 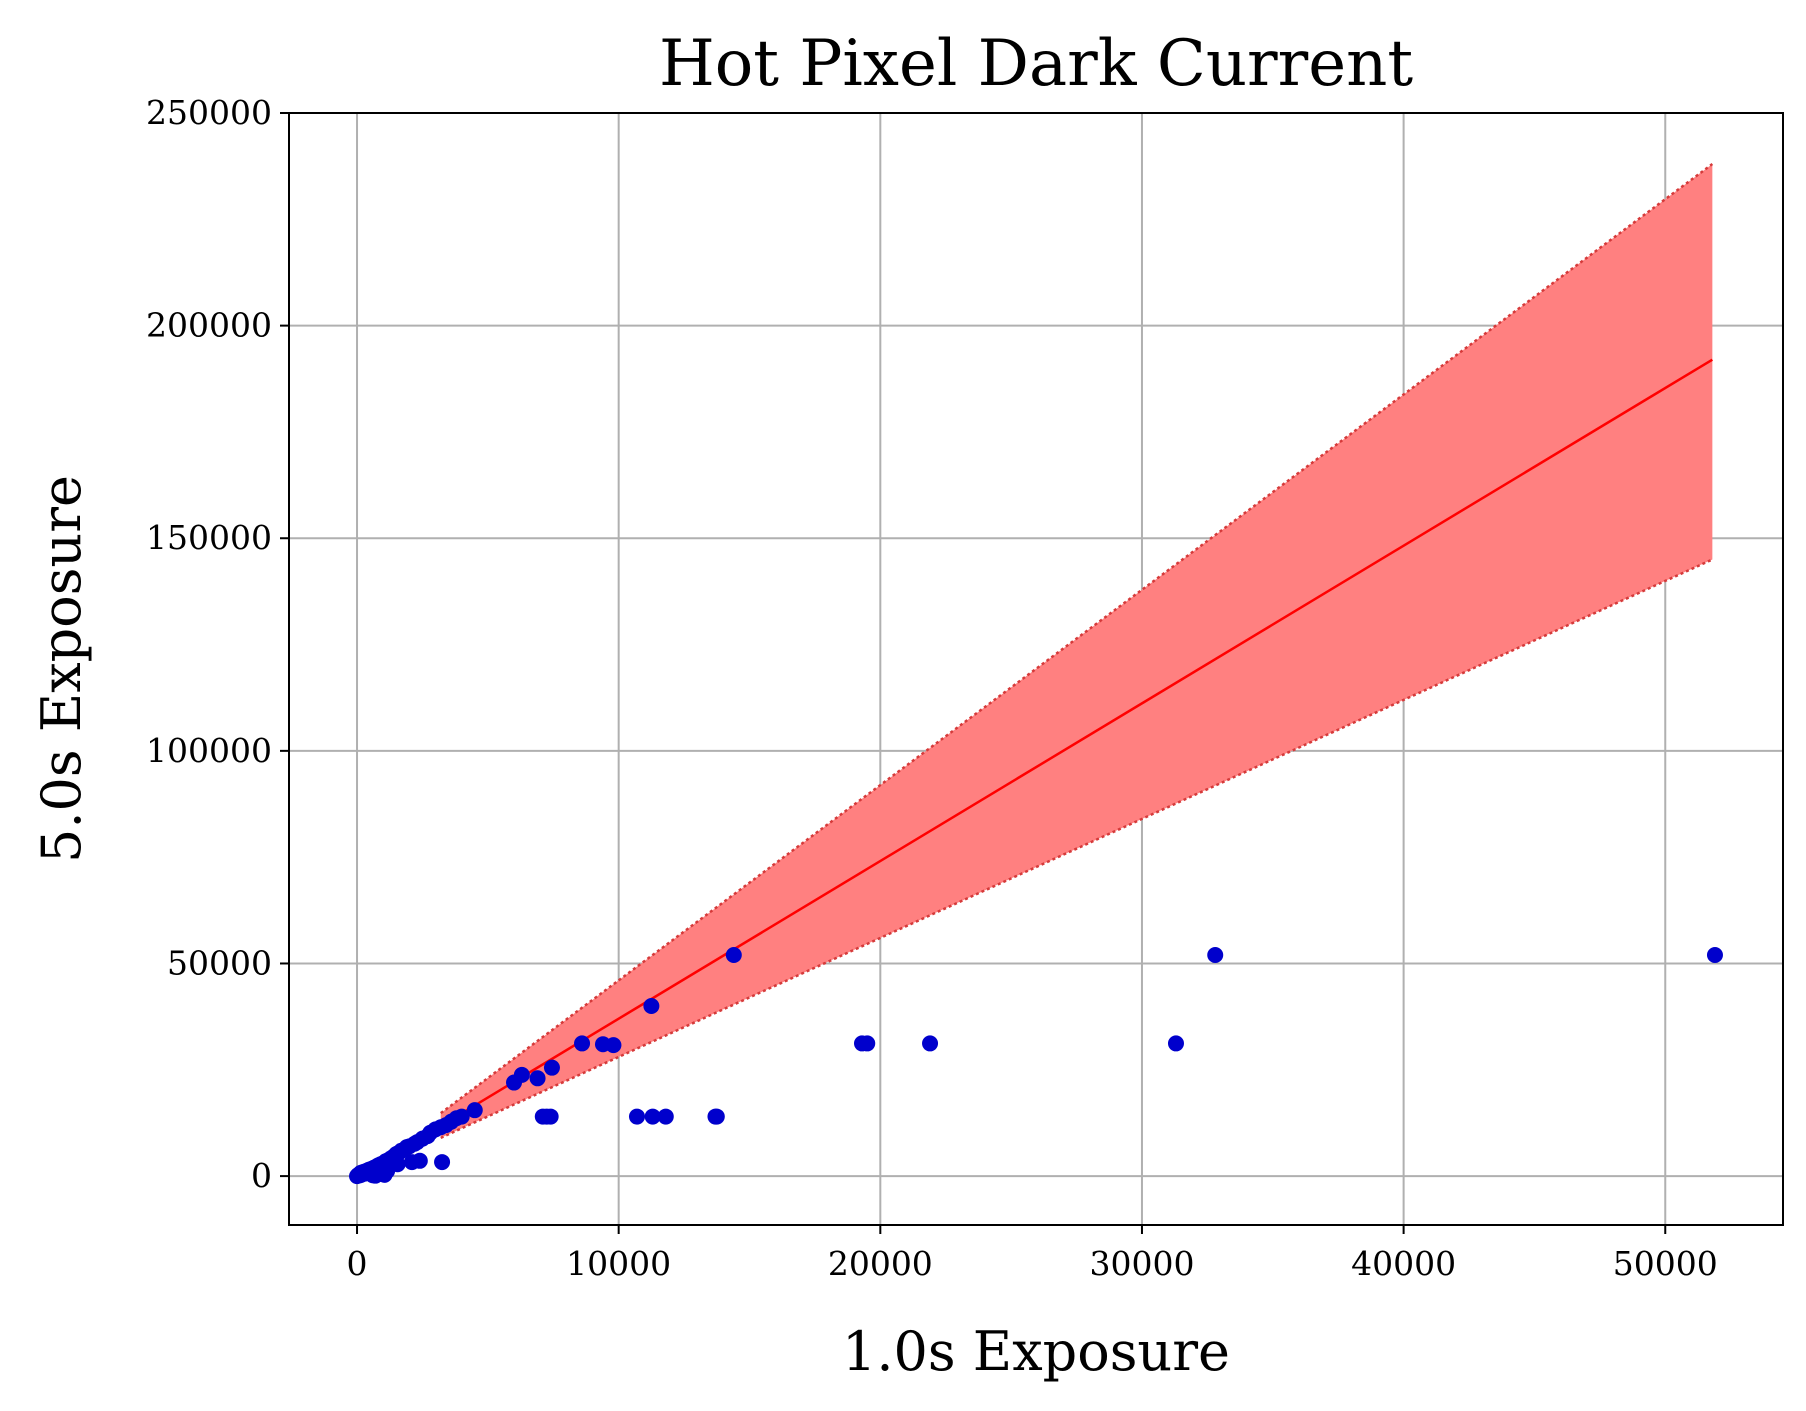 I want to click on x-tick-label: 0, so click(x=357, y=1263).